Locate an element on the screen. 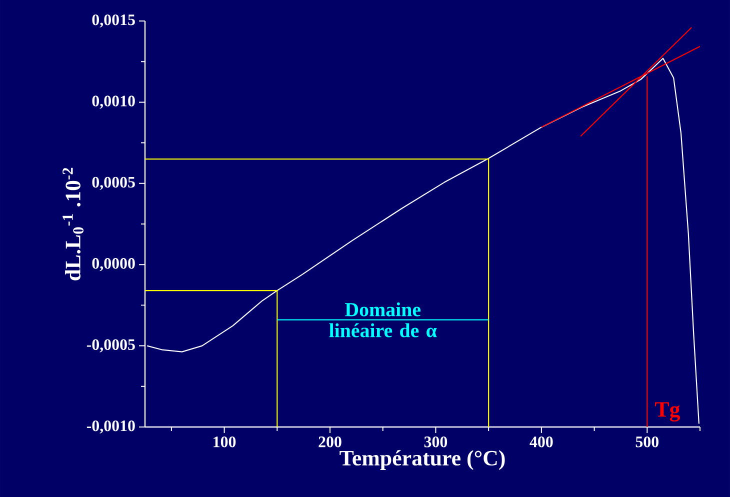 Image resolution: width=730 pixels, height=497 pixels. series-label: Domaine linéaire de α is located at coordinates (383, 320).